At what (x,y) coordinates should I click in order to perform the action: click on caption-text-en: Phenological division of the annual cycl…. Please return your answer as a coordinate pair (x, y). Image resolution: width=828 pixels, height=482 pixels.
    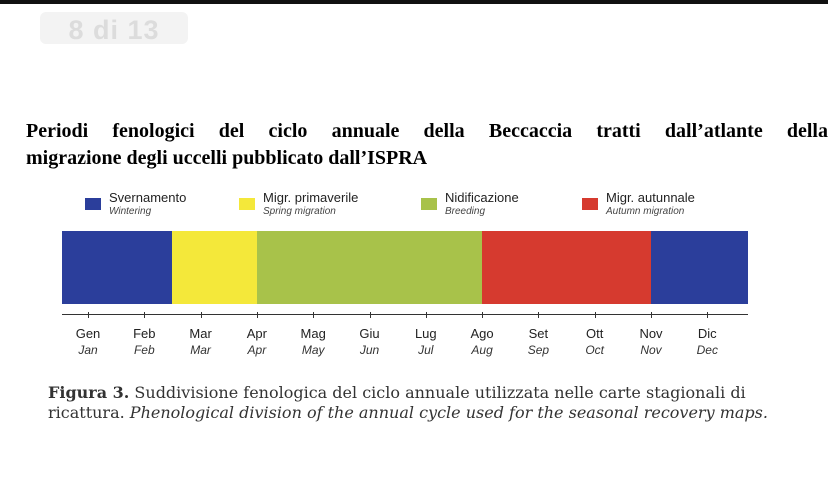
    Looking at the image, I should click on (448, 412).